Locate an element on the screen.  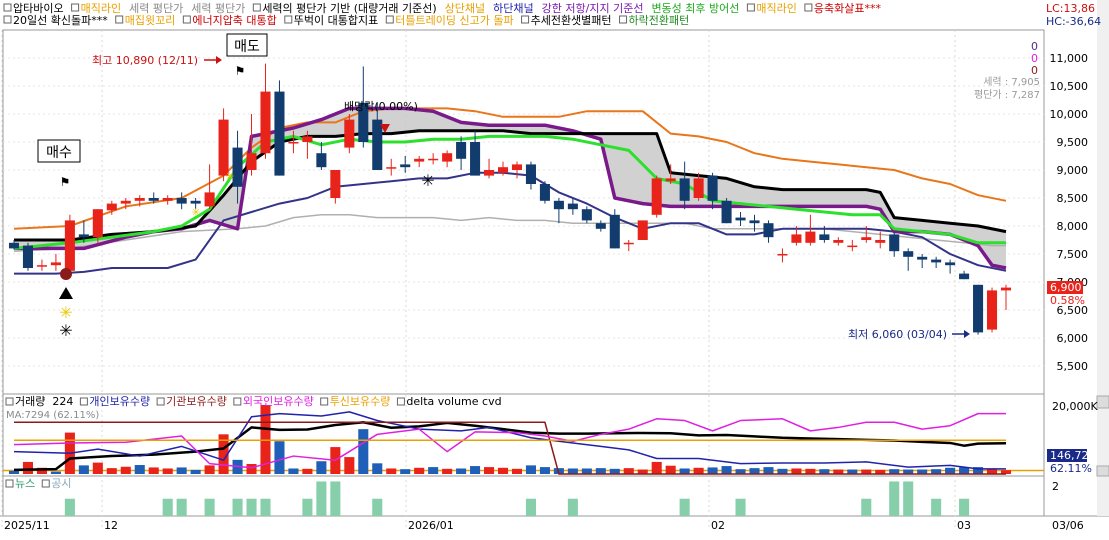
legend-label: 공시 is located at coordinates (61, 483).